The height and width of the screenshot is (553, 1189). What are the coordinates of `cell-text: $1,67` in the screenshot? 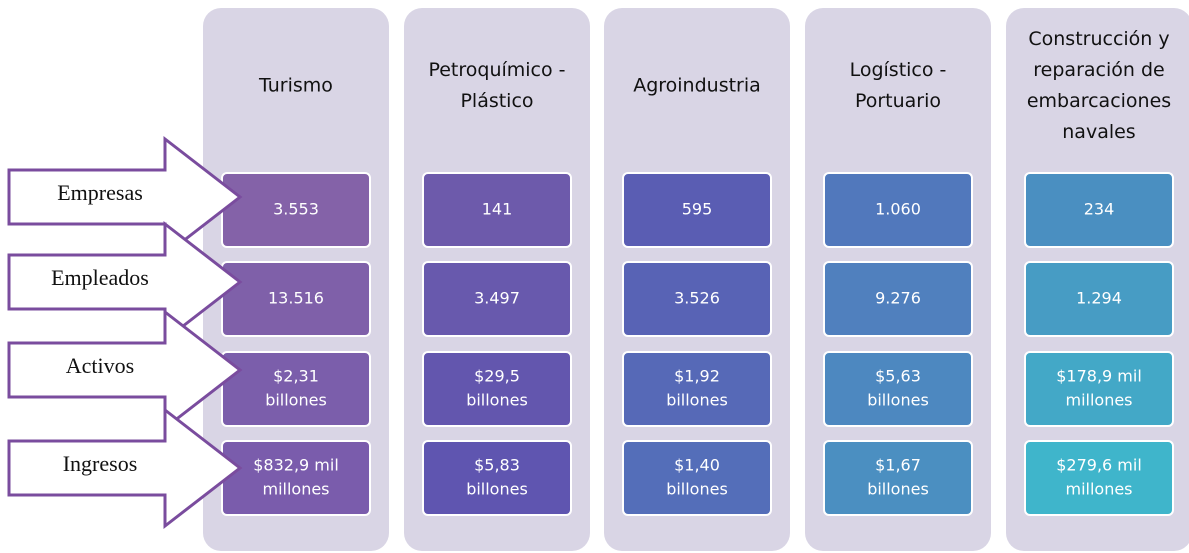 It's located at (898, 465).